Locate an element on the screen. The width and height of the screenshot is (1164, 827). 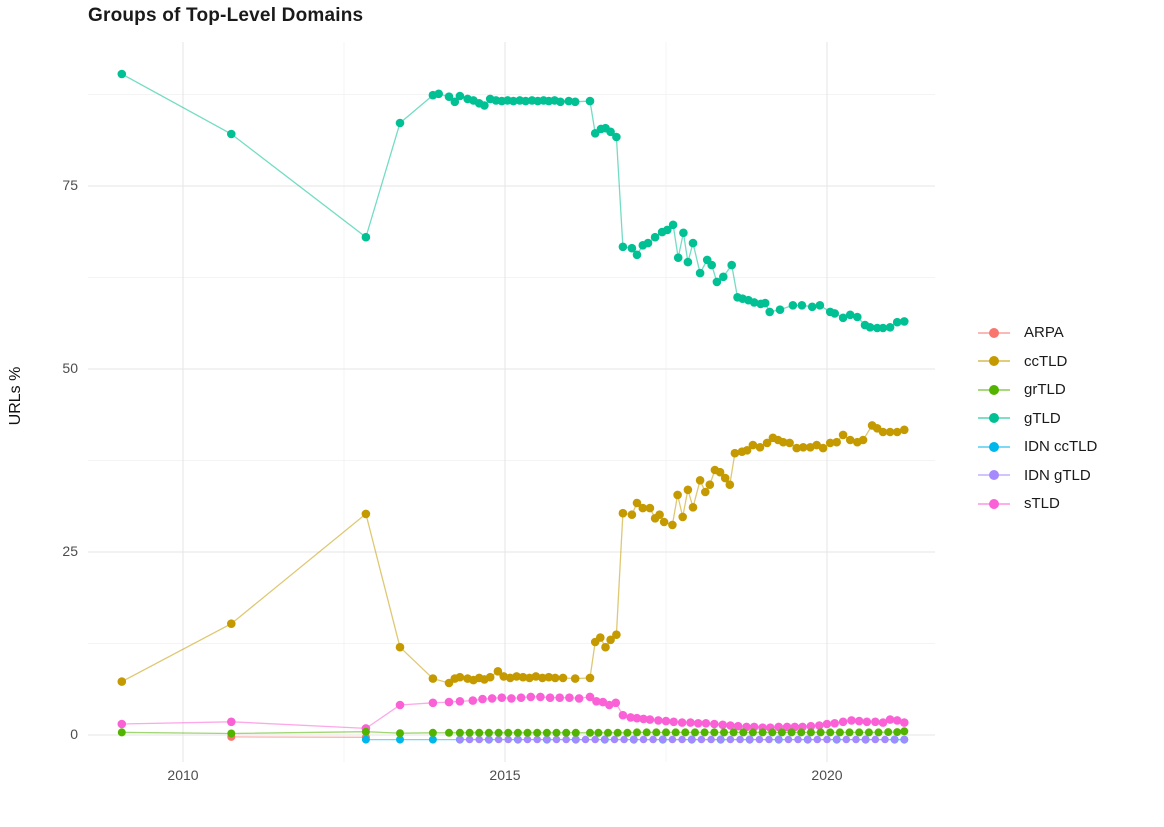
y-tick-label: 25 is located at coordinates (70, 551).